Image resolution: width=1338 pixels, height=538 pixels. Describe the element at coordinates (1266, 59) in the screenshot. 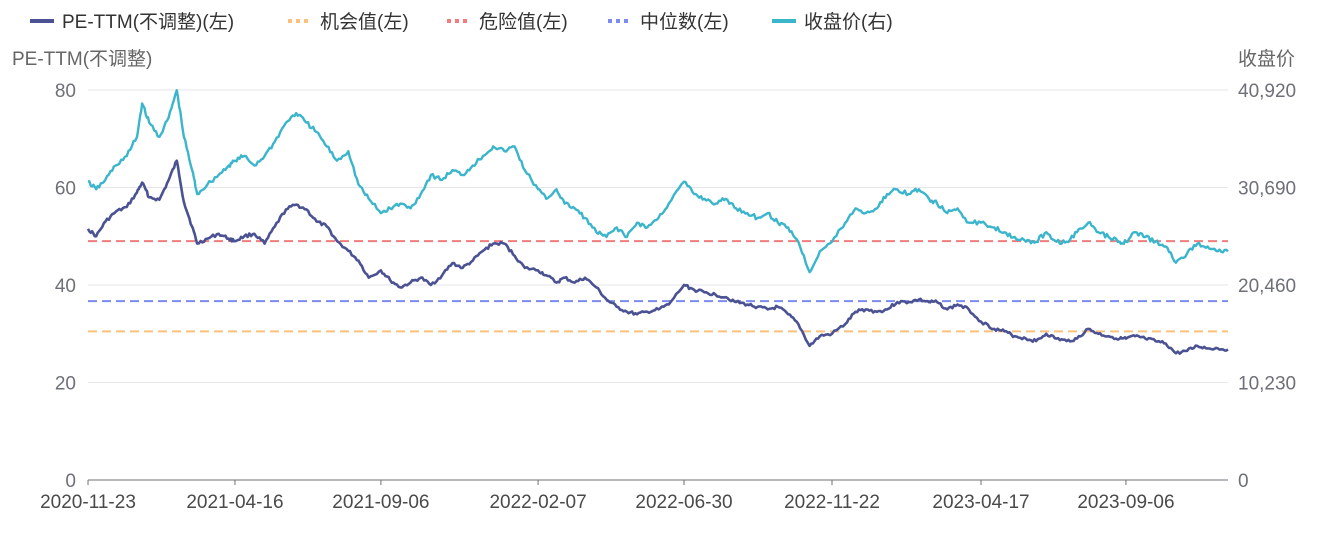

I see `y-right-axis-title: 收盘价` at that location.